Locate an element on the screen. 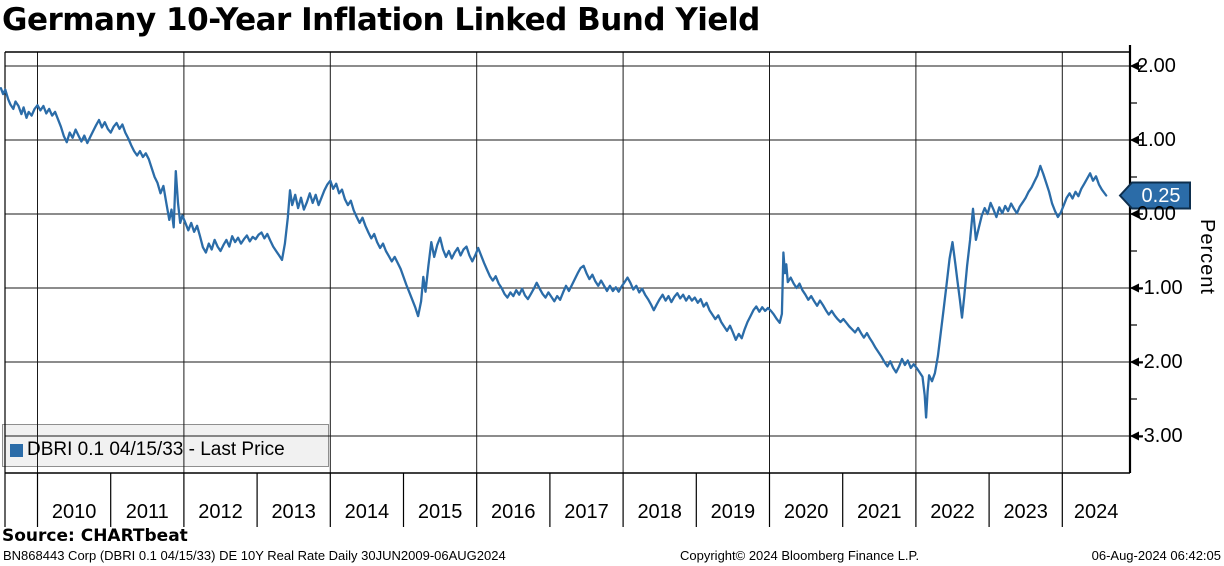  x-axis-year-label: 2019 is located at coordinates (733, 512).